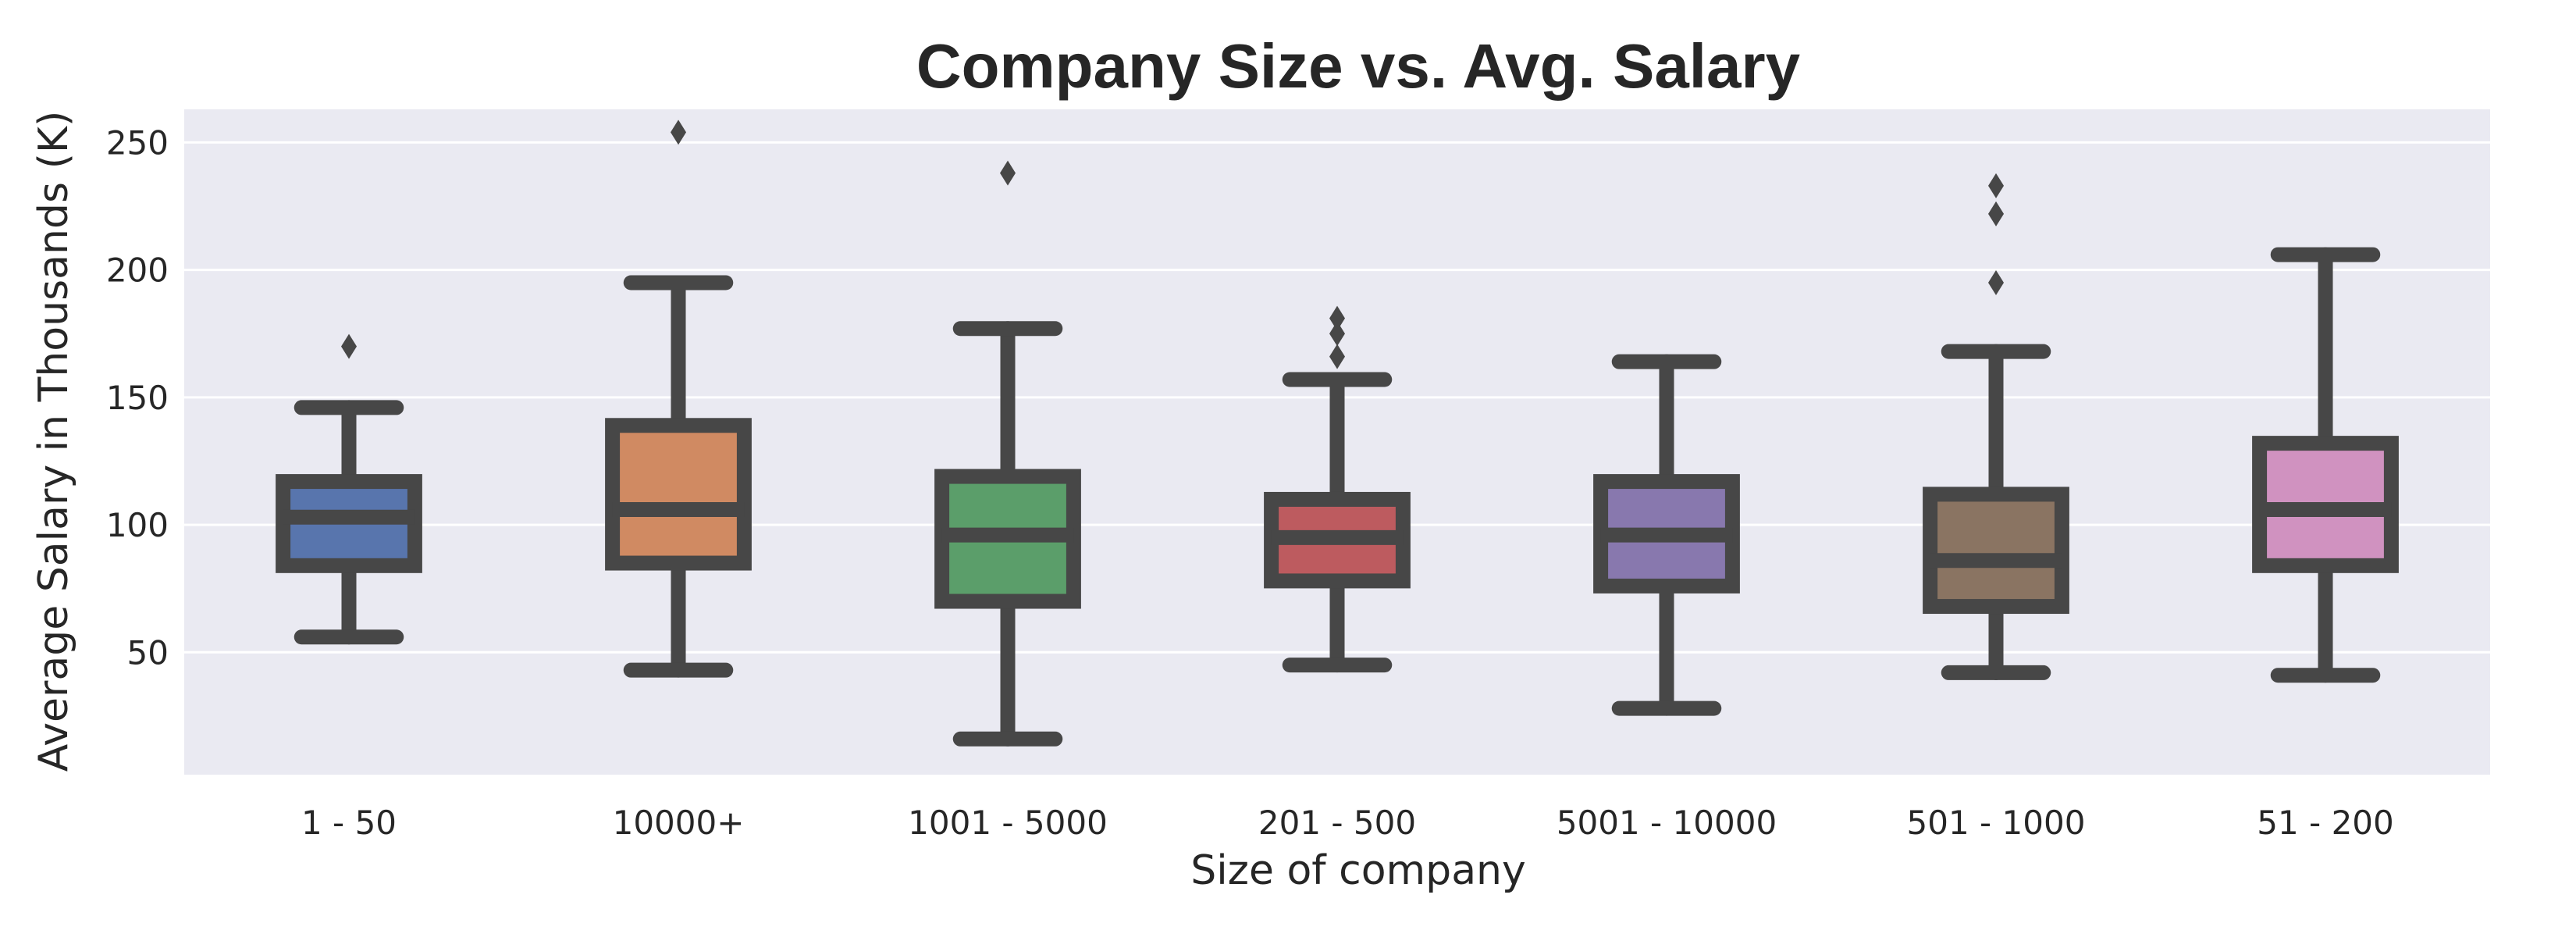 The height and width of the screenshot is (941, 2576). I want to click on x-tick-label: 10000+, so click(679, 823).